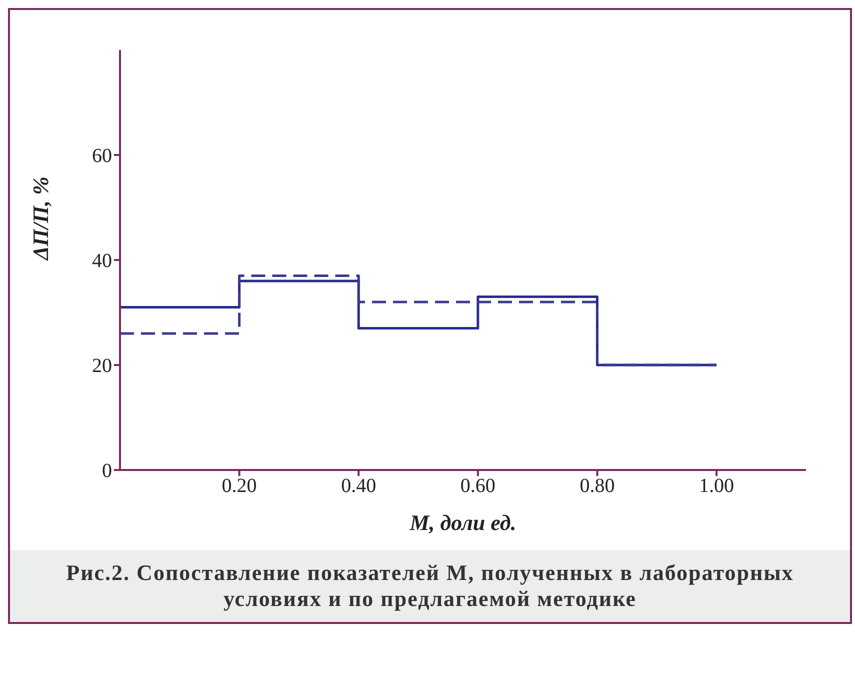  I want to click on y-tick-label: 20, so click(102, 366).